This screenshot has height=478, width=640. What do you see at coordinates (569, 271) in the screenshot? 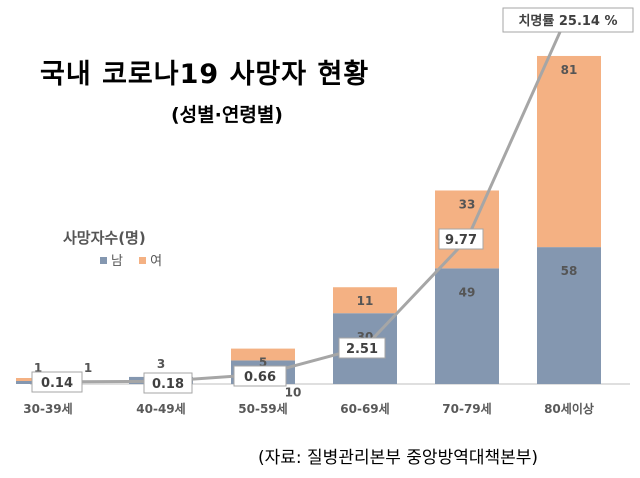
I see `data-label-male-5: 58` at bounding box center [569, 271].